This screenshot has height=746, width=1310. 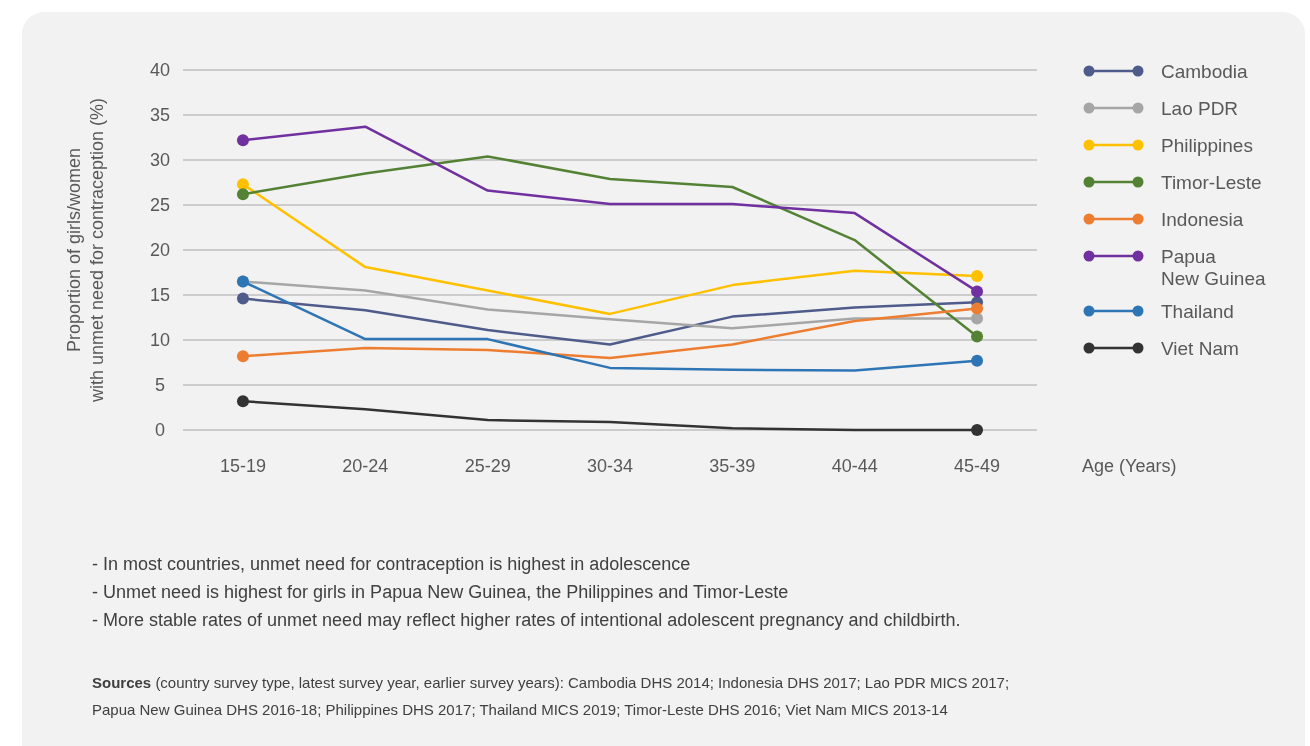 I want to click on legend-label: Timor-Leste, so click(x=1211, y=182).